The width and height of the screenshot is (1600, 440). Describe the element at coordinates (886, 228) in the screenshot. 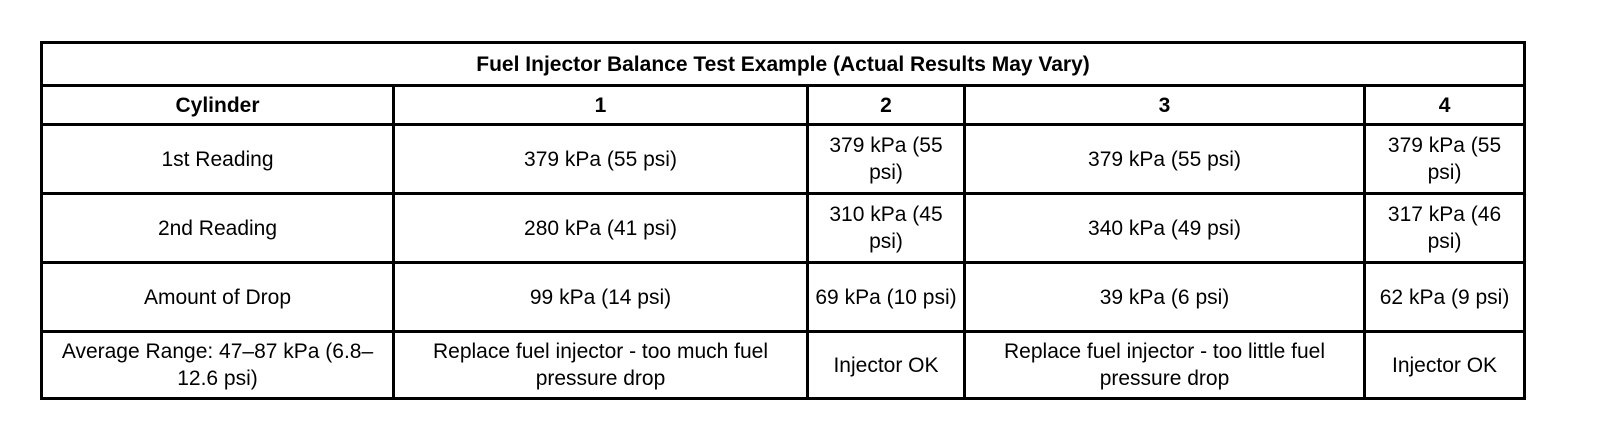

I see `table-cell: 310 kPa (45 psi)` at that location.